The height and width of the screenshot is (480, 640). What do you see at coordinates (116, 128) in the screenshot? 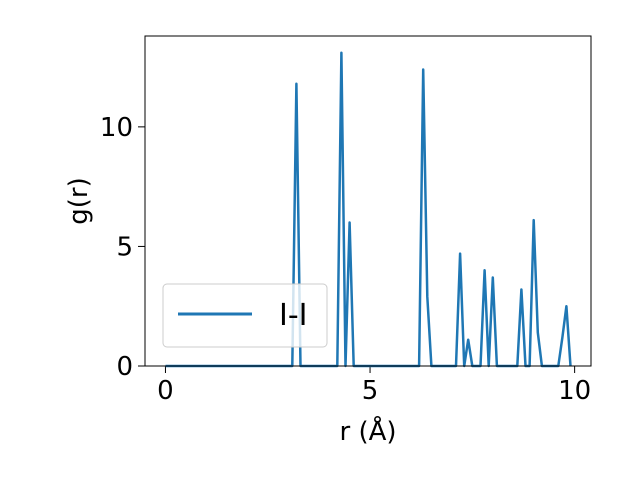
I see `y-tick-label: 10` at bounding box center [116, 128].